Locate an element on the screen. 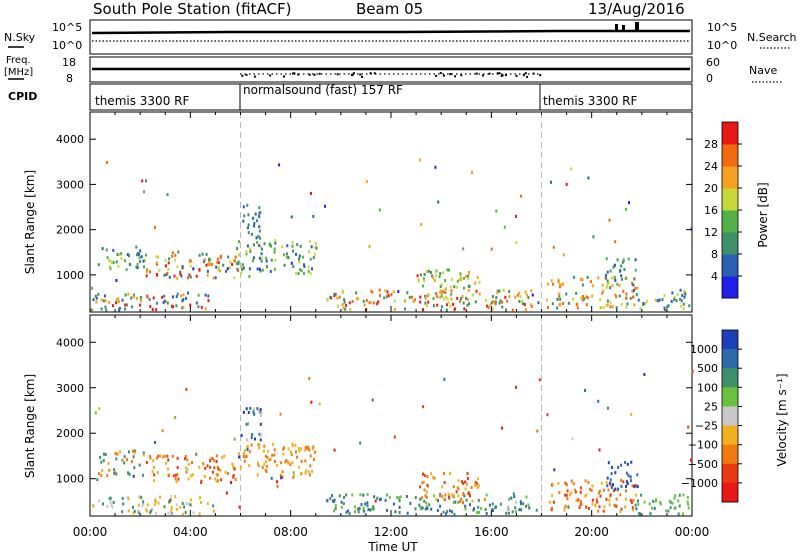 This screenshot has width=800, height=554. y-tick-label: 4000 is located at coordinates (70, 342).